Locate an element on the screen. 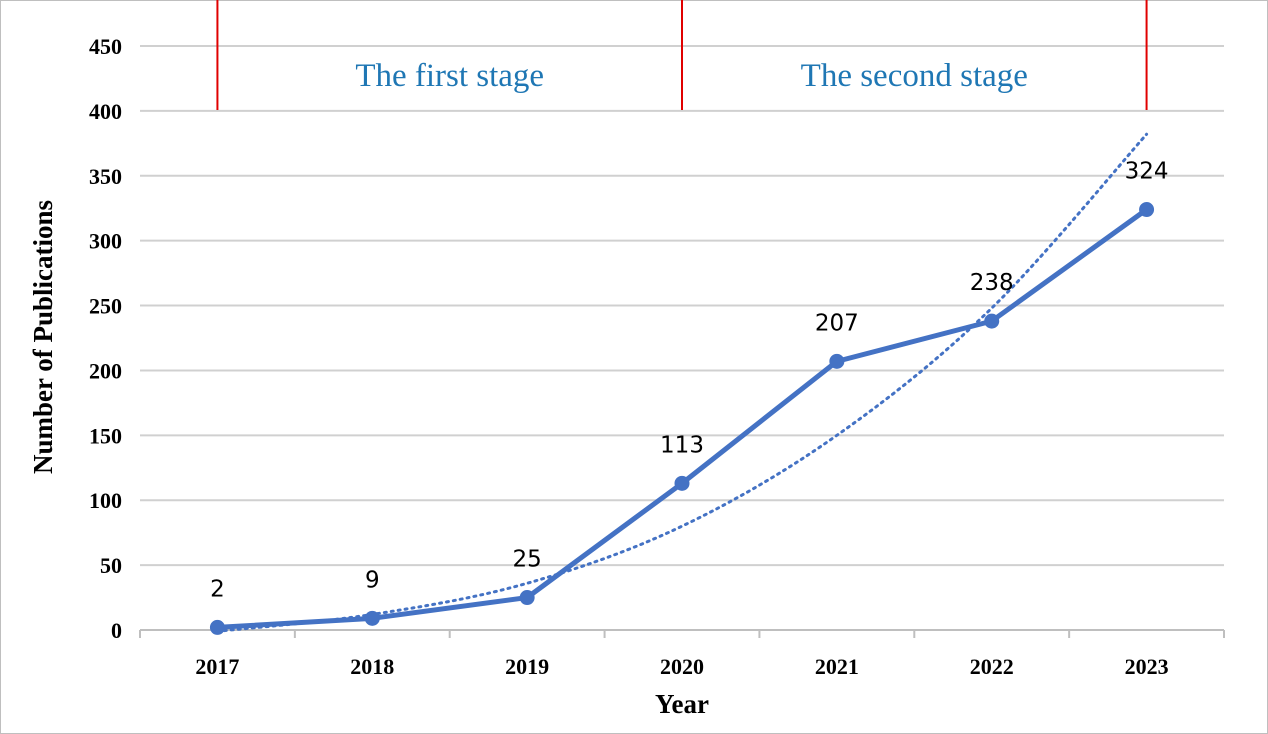 This screenshot has height=734, width=1268. x-axis-title: Year is located at coordinates (682, 704).